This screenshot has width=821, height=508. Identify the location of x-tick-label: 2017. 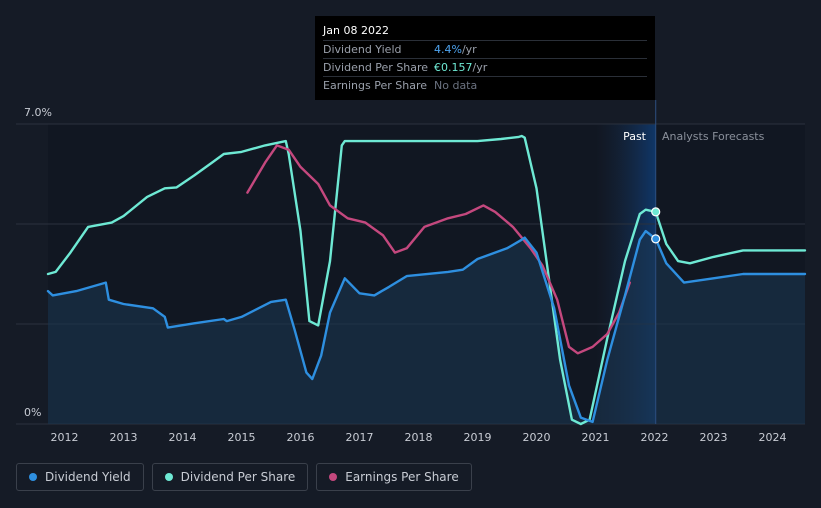
(360, 437).